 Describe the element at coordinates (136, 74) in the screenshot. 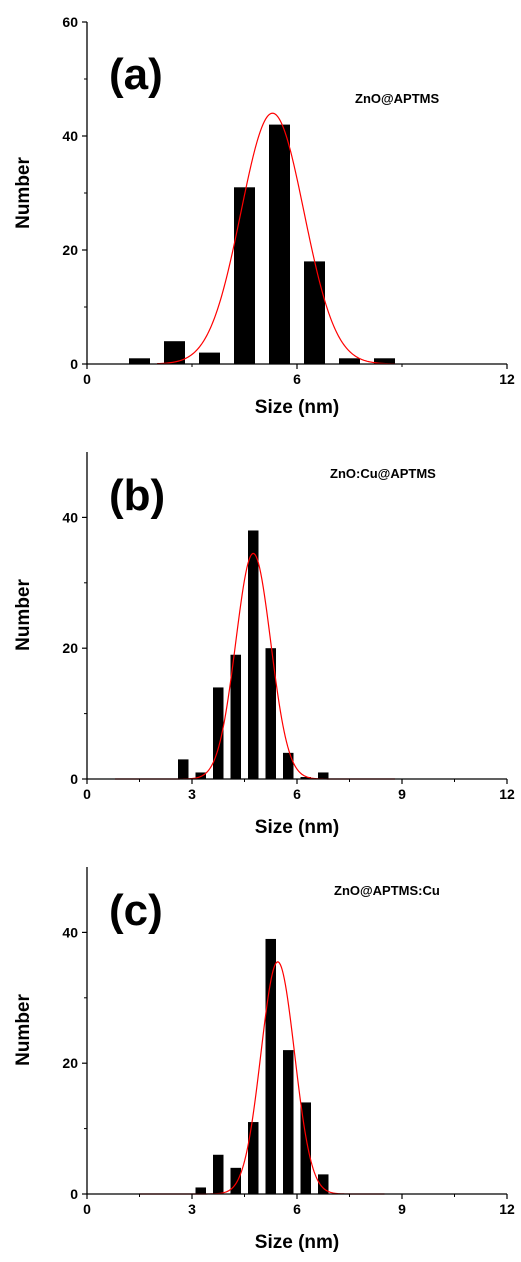

I see `panel-tag: (a)` at that location.